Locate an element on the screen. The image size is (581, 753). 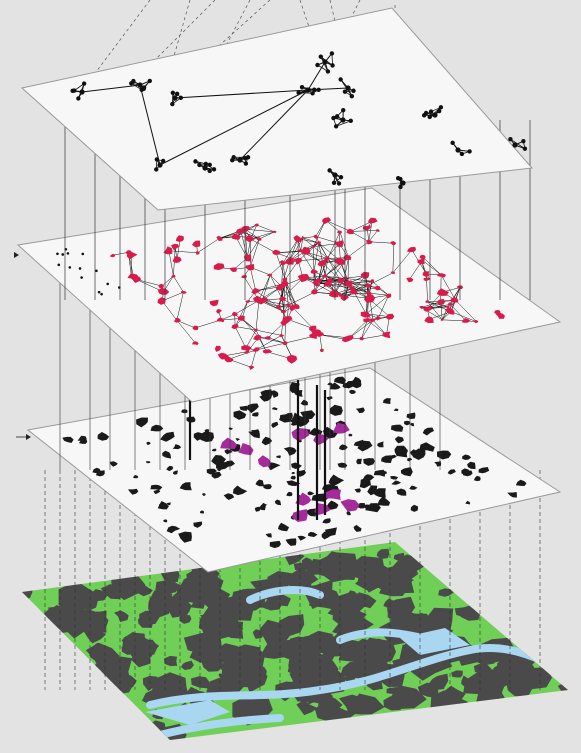
left-arrow-marker is located at coordinates (28, 437).